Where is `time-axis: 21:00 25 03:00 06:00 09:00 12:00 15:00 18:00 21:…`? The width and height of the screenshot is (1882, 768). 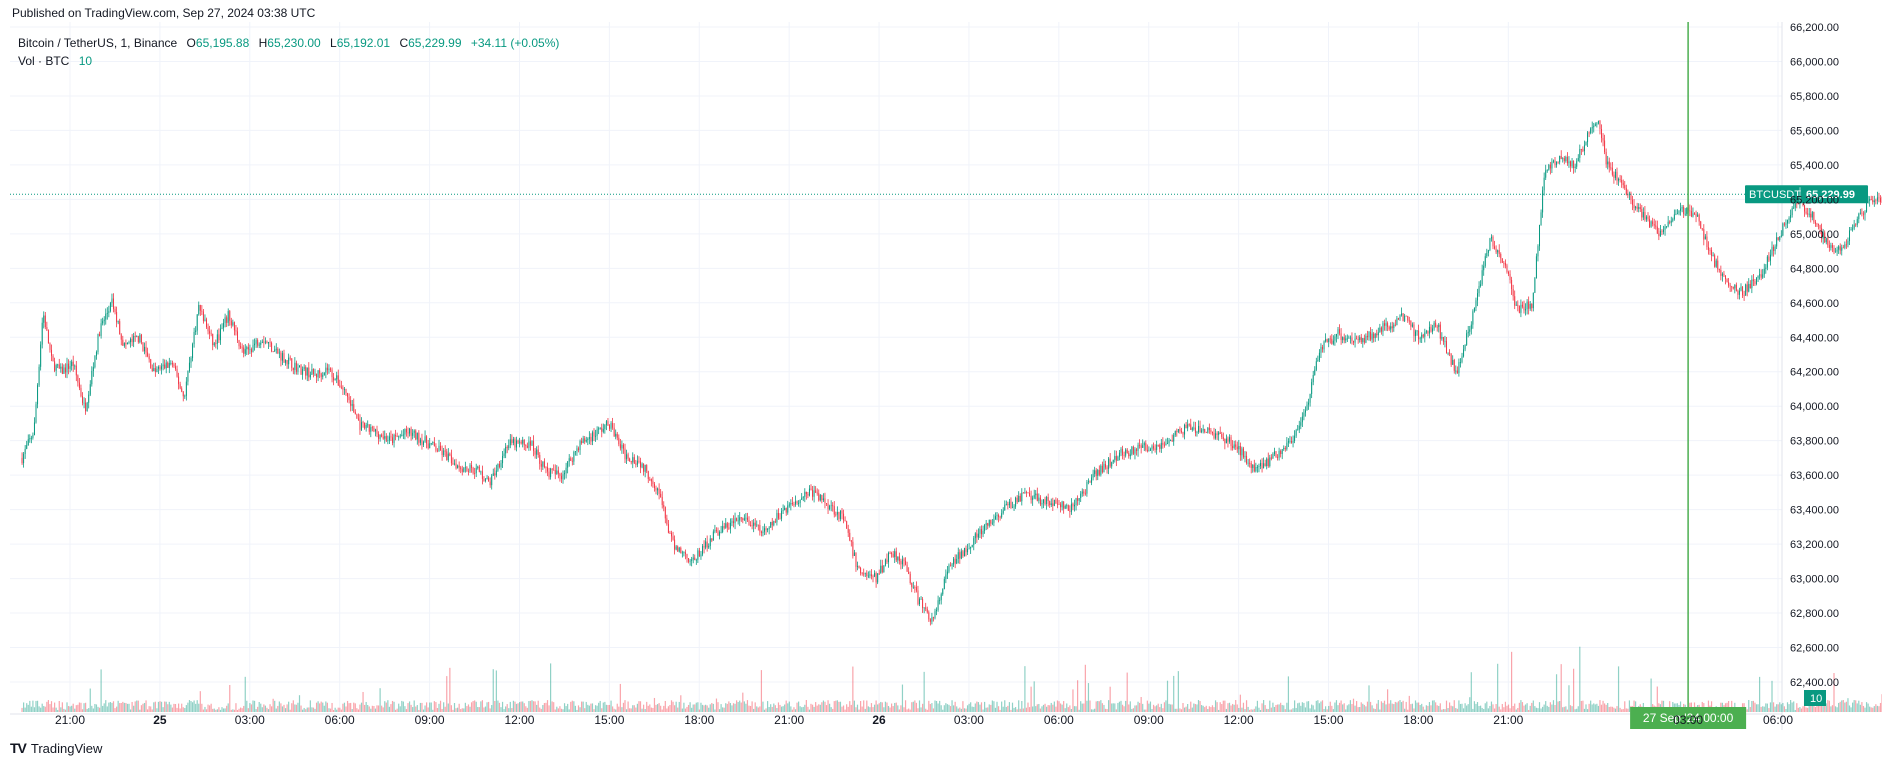 time-axis: 21:00 25 03:00 06:00 09:00 12:00 15:00 18:00 21:… is located at coordinates (924, 720).